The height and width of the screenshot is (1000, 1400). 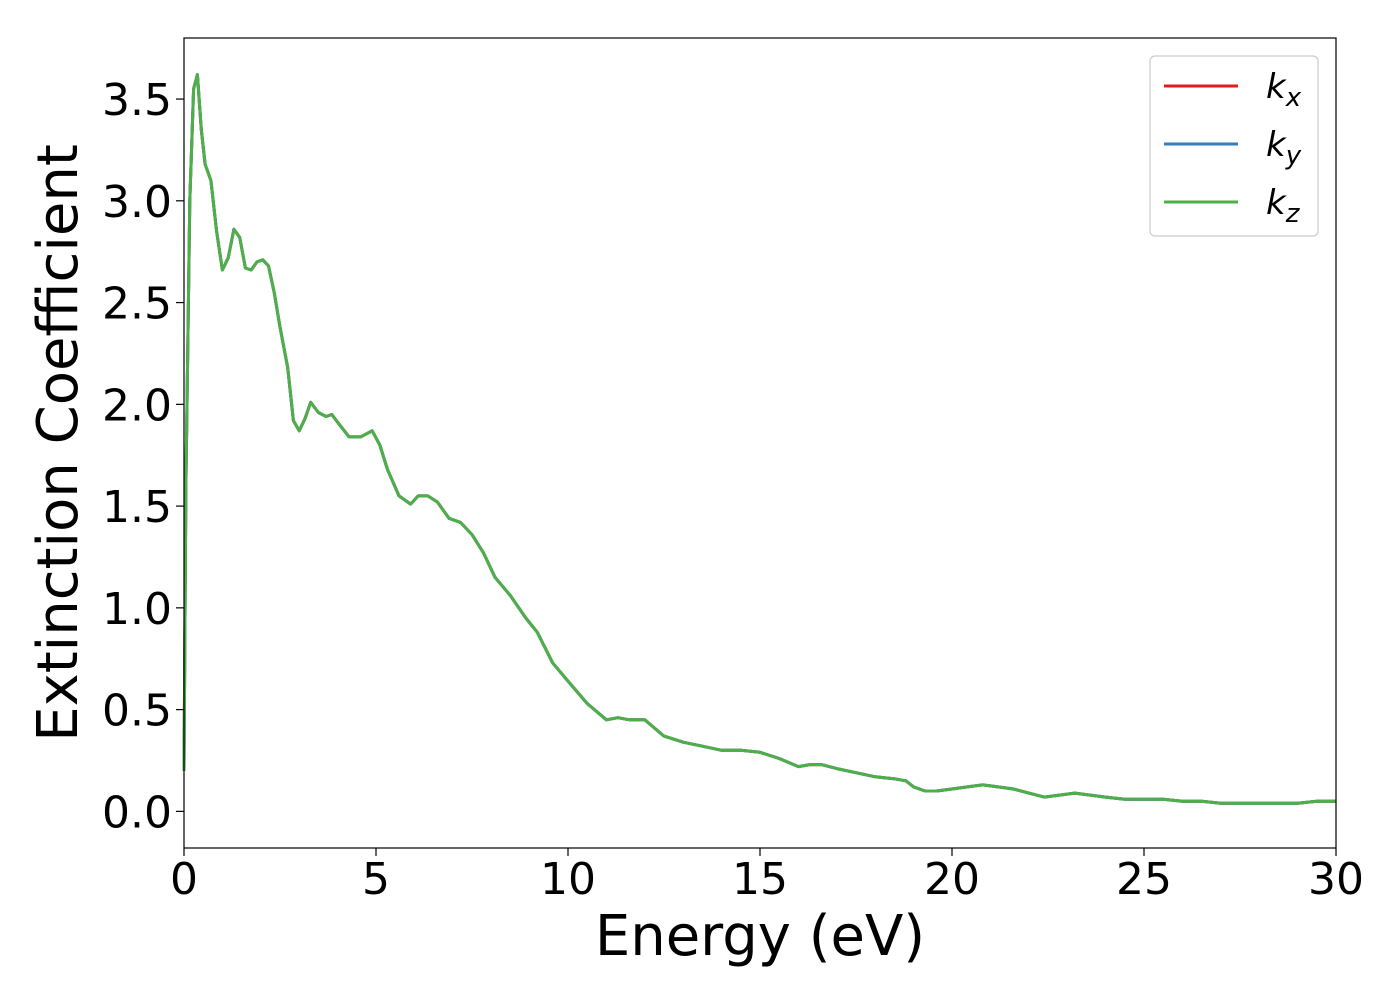 What do you see at coordinates (137, 100) in the screenshot?
I see `y-tick-label: 3.5` at bounding box center [137, 100].